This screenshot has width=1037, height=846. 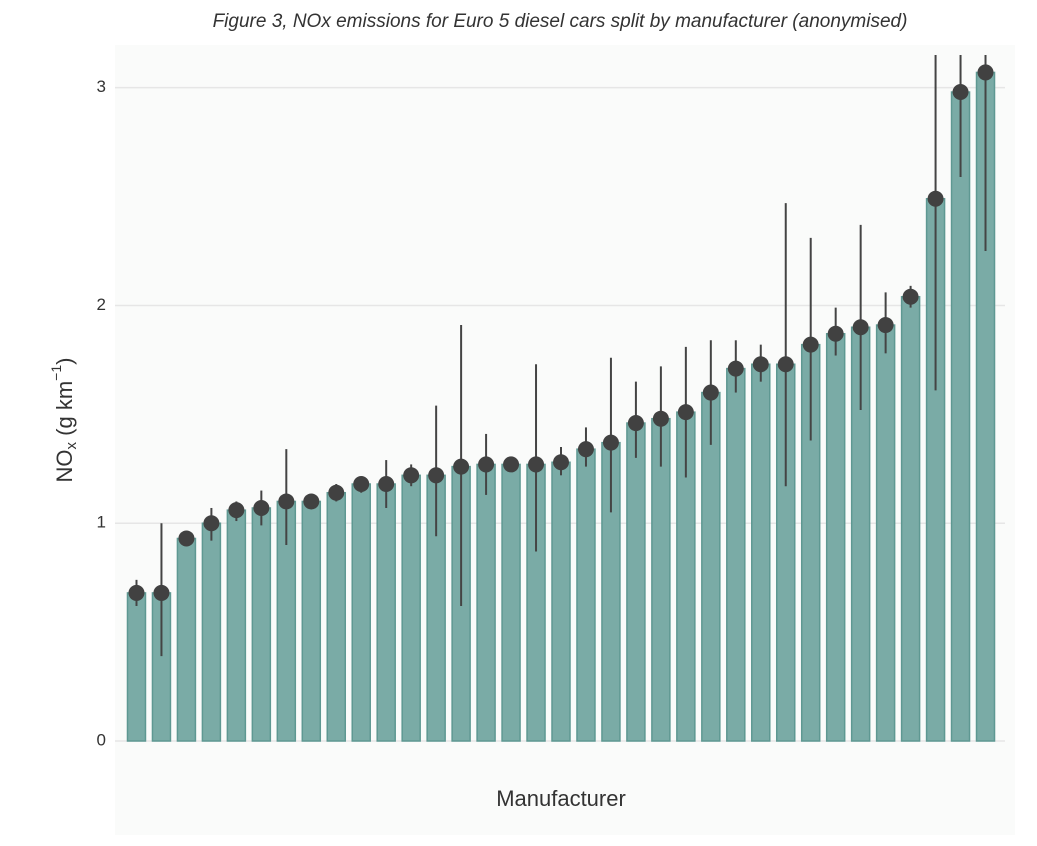 I want to click on x-axis-label: Manufacturer, so click(x=561, y=798).